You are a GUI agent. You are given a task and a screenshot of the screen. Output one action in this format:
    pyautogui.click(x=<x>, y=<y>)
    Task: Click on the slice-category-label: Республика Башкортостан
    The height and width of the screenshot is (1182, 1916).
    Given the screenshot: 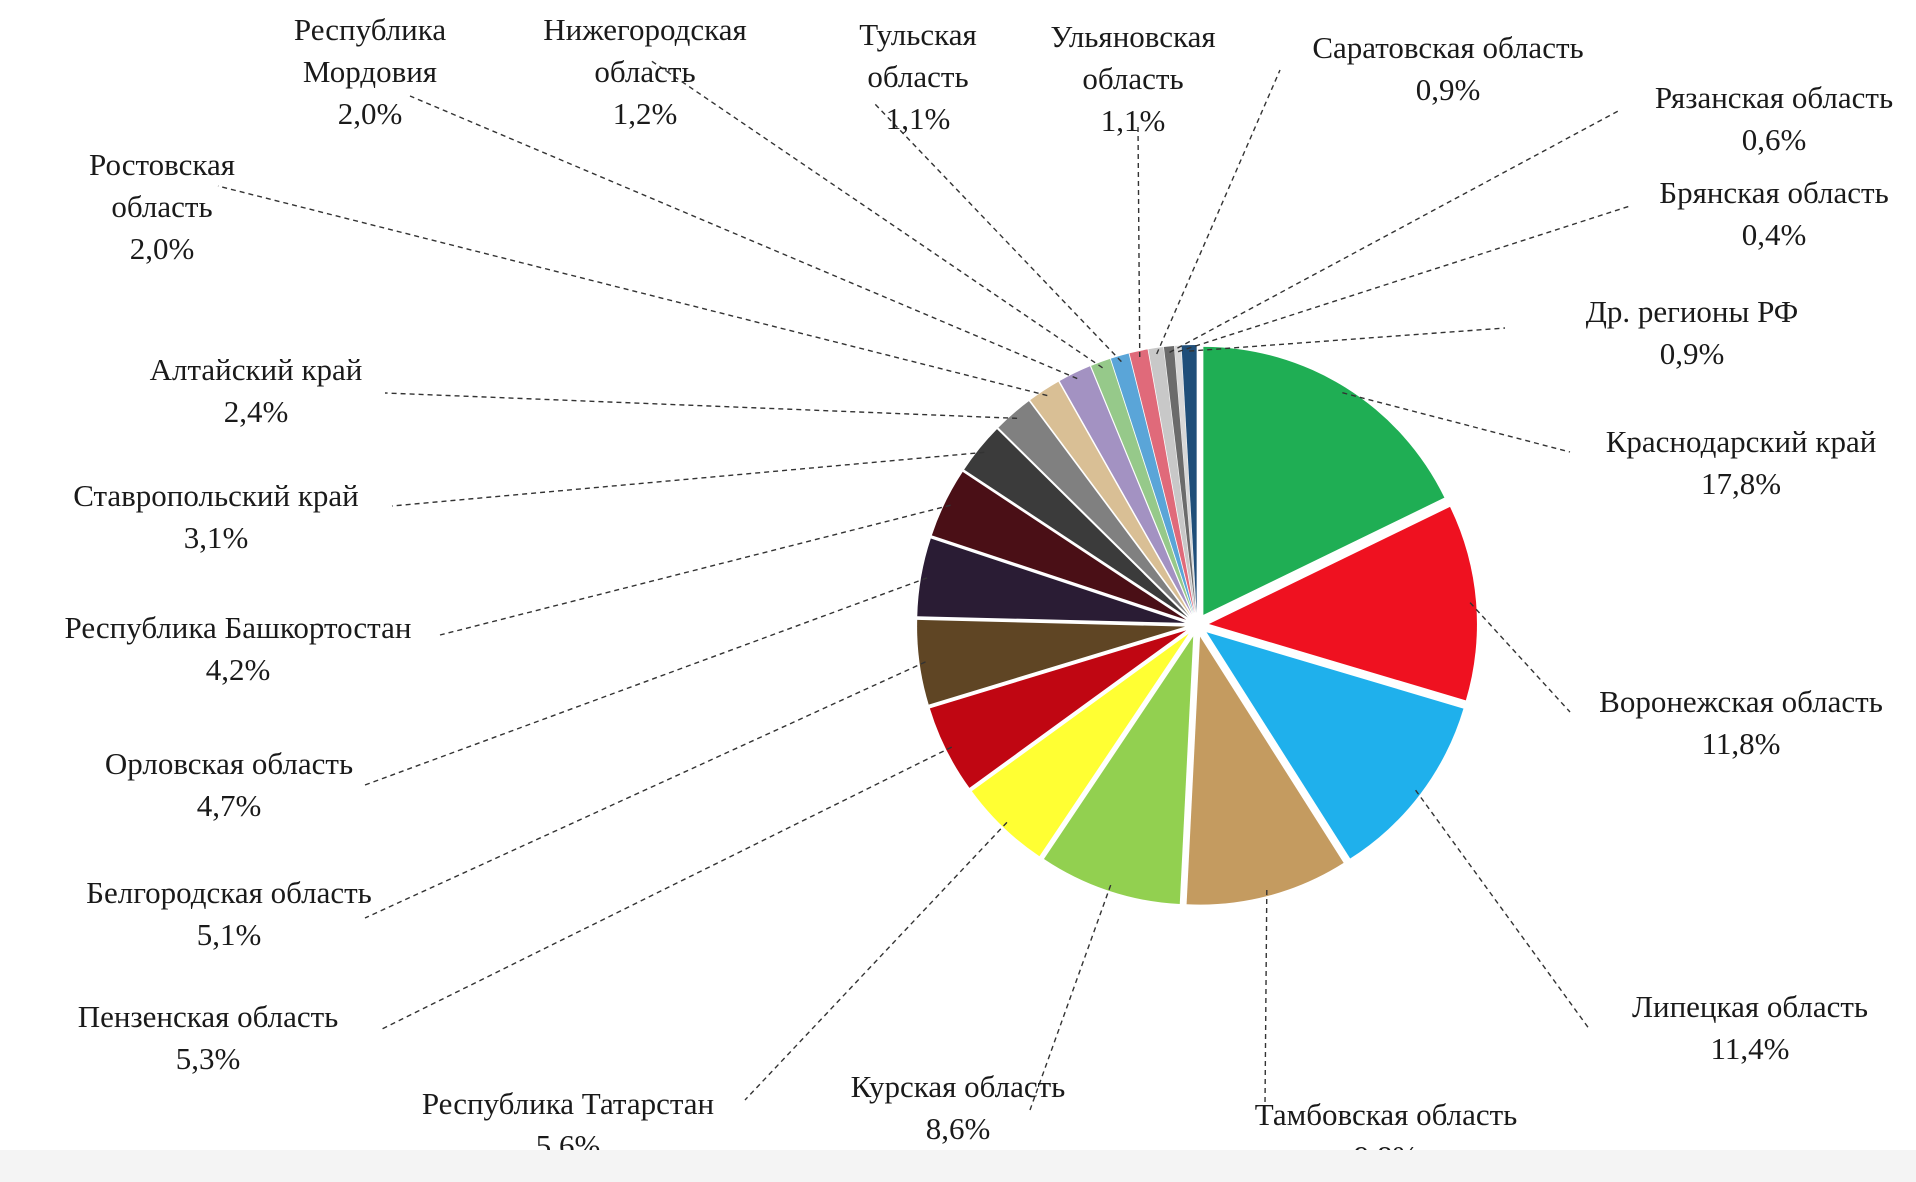 What is the action you would take?
    pyautogui.click(x=238, y=627)
    